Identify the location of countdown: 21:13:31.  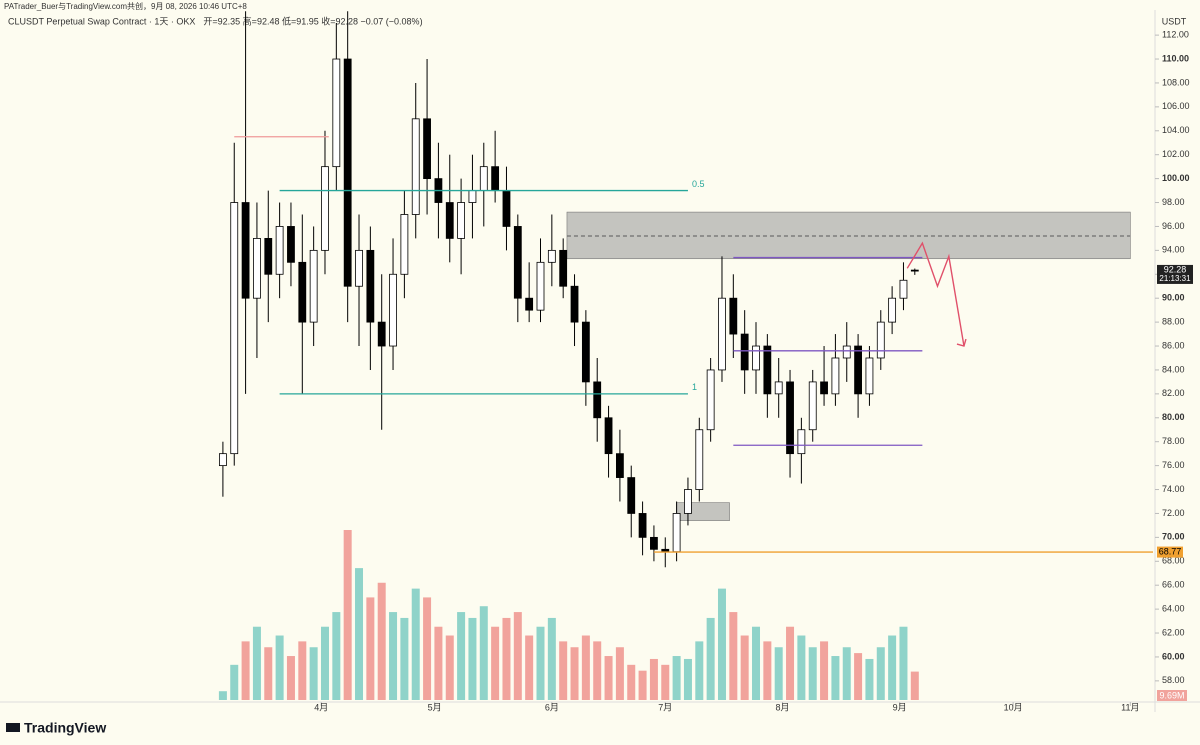
(1175, 278).